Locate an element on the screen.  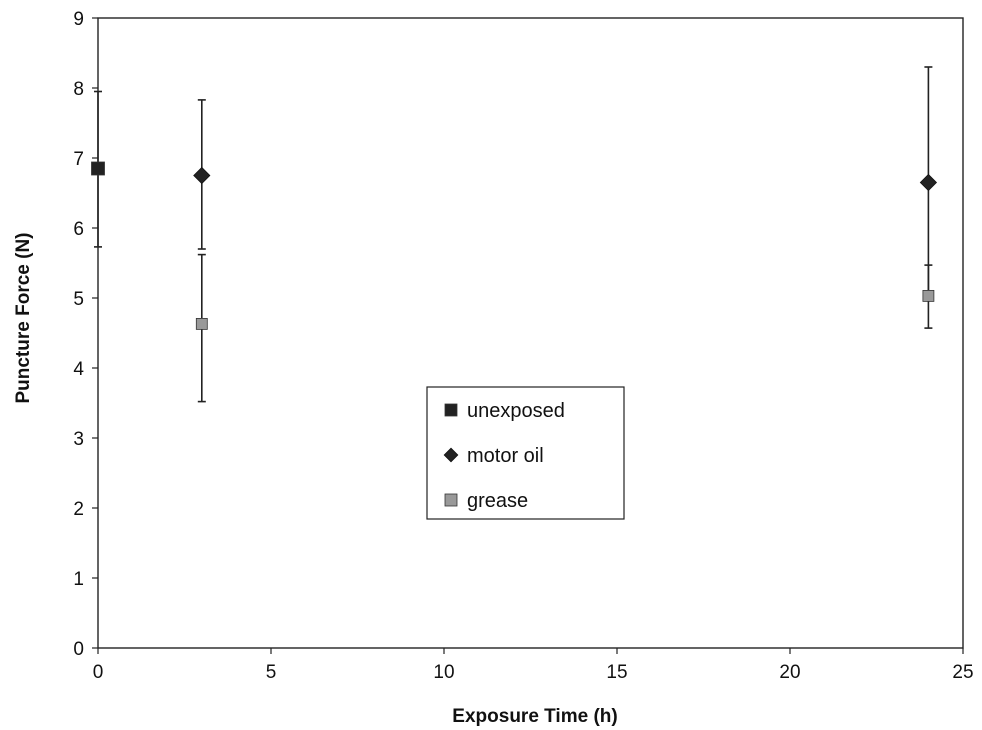
legend-box is located at coordinates (525, 453).